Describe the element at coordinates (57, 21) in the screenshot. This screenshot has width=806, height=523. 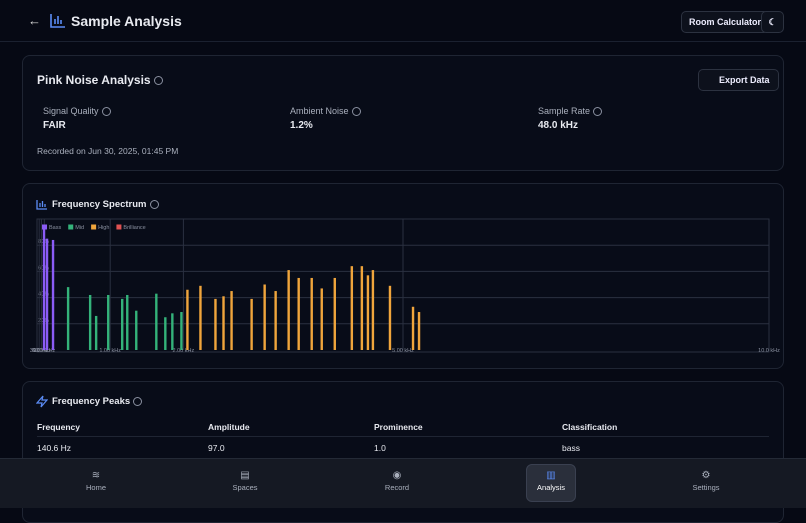
I see `chart-icon` at that location.